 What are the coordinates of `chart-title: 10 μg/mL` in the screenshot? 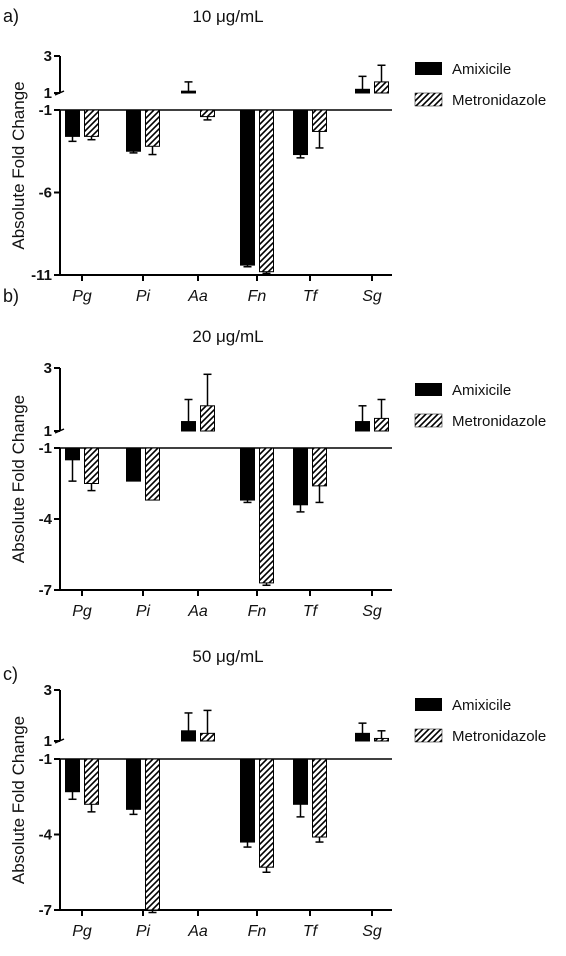 It's located at (227, 16).